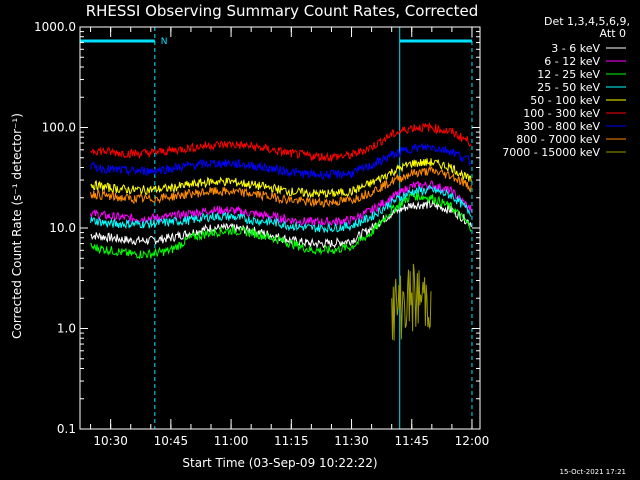  Describe the element at coordinates (411, 441) in the screenshot. I see `x-tick-label-5: 11:45` at that location.